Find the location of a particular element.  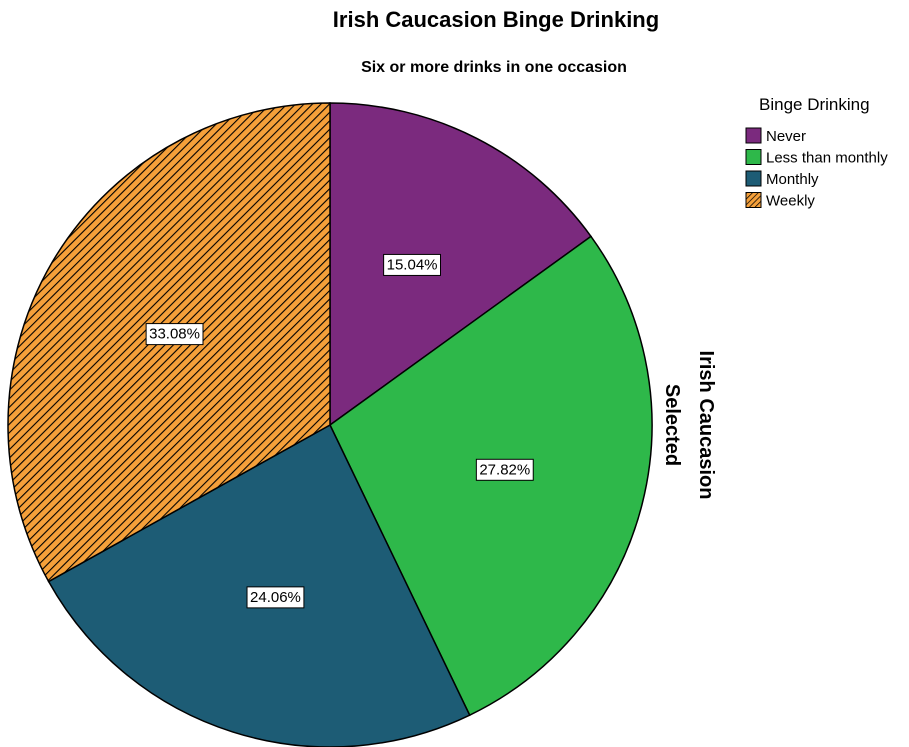

data-label-never: 15.04% is located at coordinates (412, 264).